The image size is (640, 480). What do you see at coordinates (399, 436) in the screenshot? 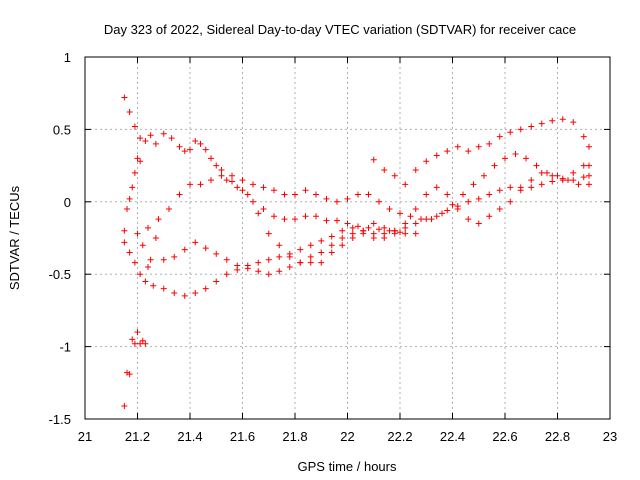
I see `x-tick-label: 22.2` at bounding box center [399, 436].